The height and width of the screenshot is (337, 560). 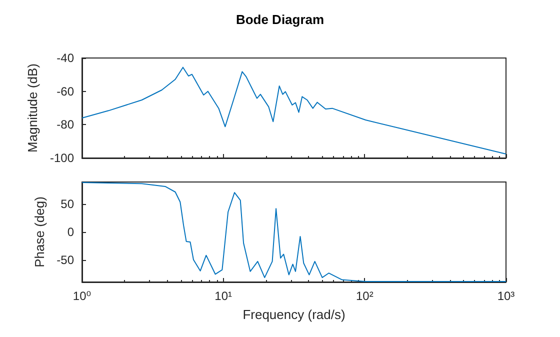 What do you see at coordinates (65, 58) in the screenshot?
I see `y-tick-label: -40` at bounding box center [65, 58].